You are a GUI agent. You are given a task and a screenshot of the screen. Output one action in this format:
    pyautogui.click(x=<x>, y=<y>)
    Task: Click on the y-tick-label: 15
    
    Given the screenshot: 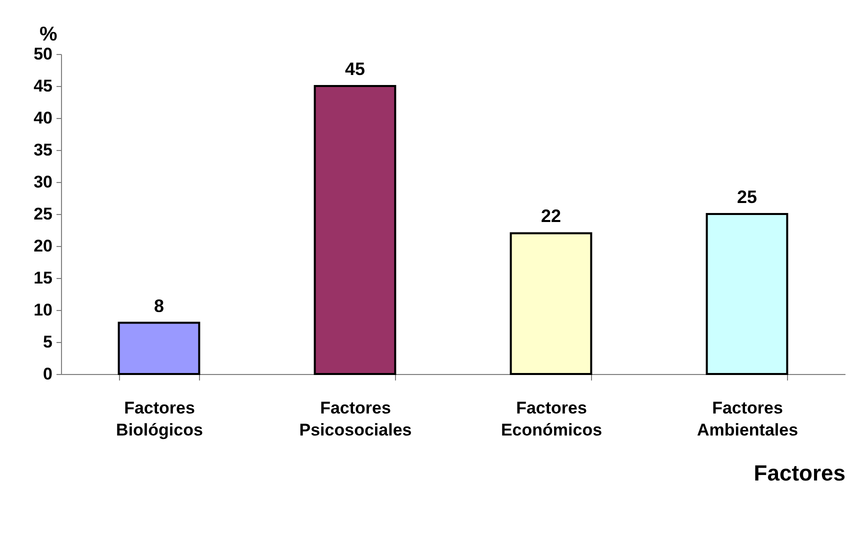 What is the action you would take?
    pyautogui.click(x=43, y=278)
    